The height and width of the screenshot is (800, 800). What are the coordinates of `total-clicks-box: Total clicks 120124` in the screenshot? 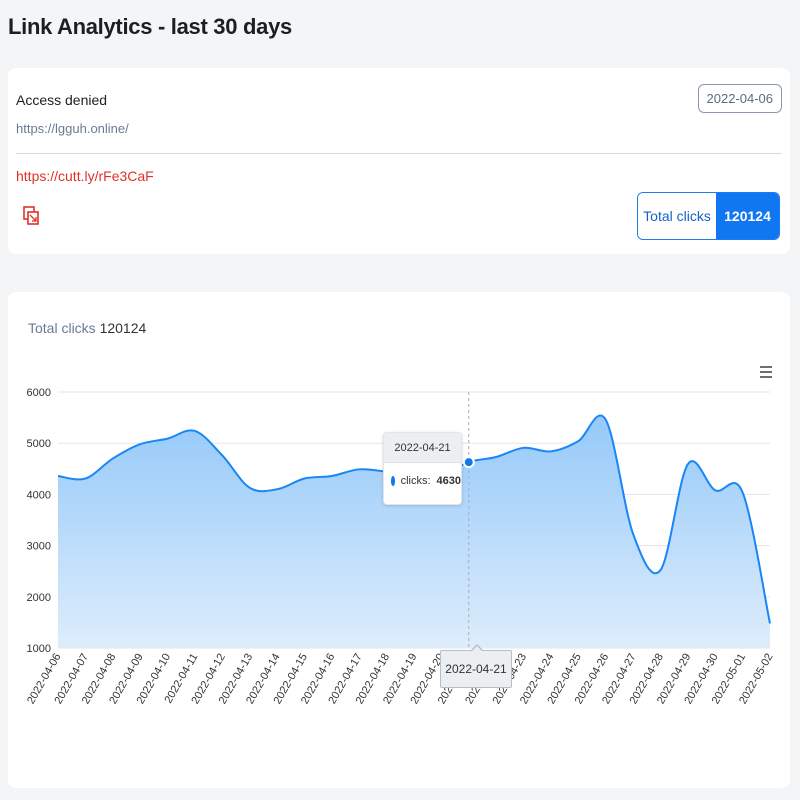 It's located at (708, 216).